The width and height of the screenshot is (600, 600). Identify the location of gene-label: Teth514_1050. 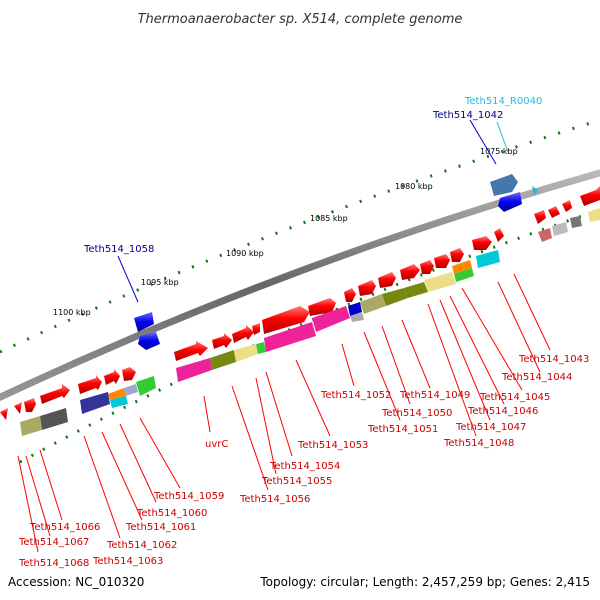
(416, 413).